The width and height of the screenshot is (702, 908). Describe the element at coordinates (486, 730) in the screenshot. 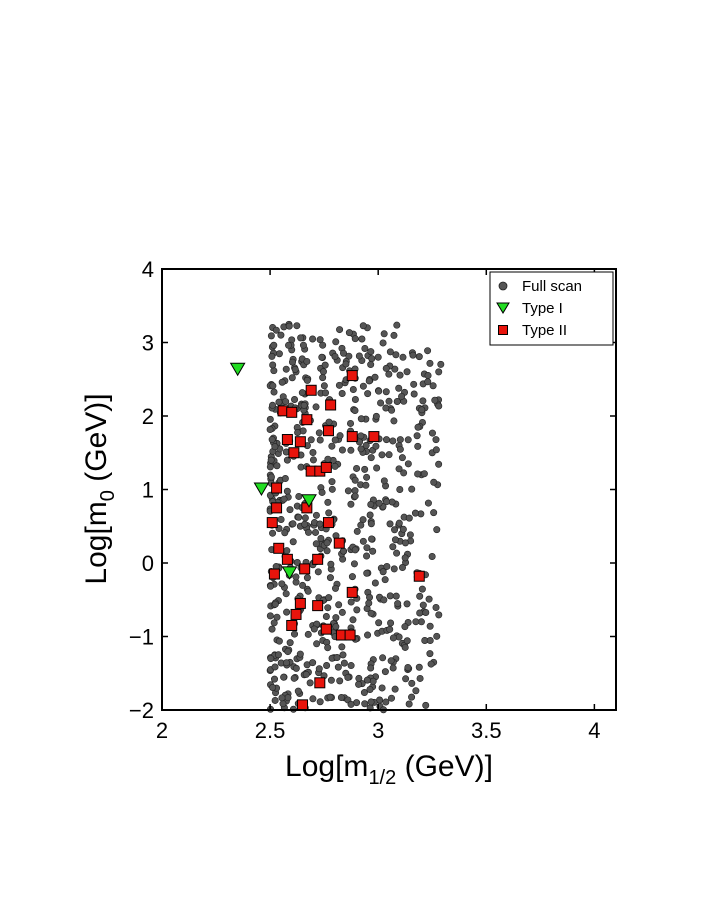

I see `x-tick-label: 3.5` at that location.